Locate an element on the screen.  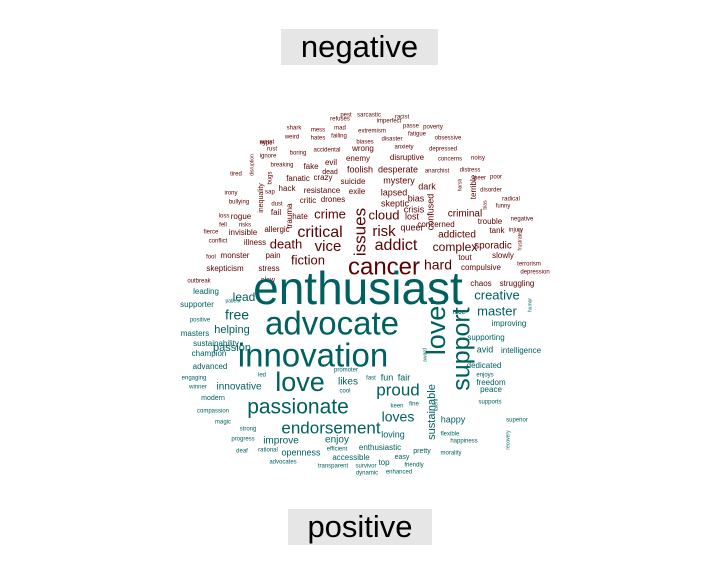
word-loves: loves is located at coordinates (398, 417).